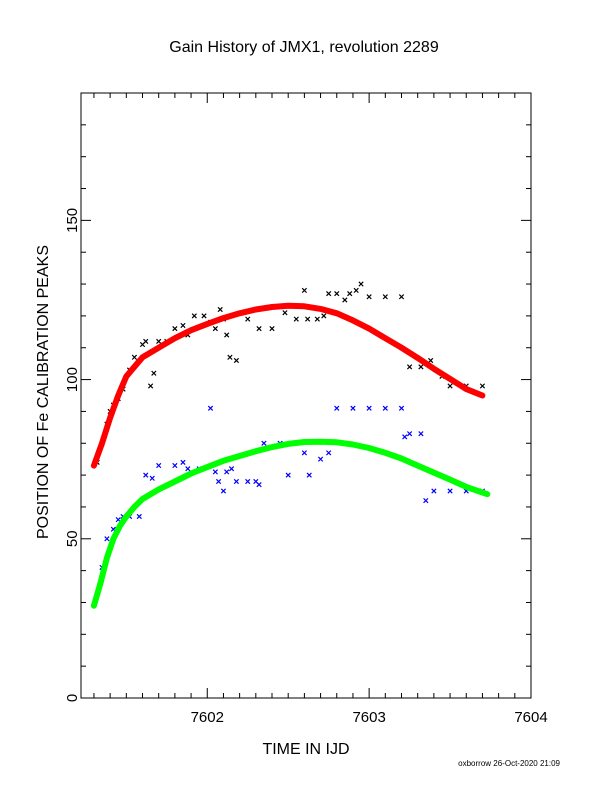  Describe the element at coordinates (509, 763) in the screenshot. I see `footer-credit: oxborrow 26-Oct-2020 21:09` at that location.